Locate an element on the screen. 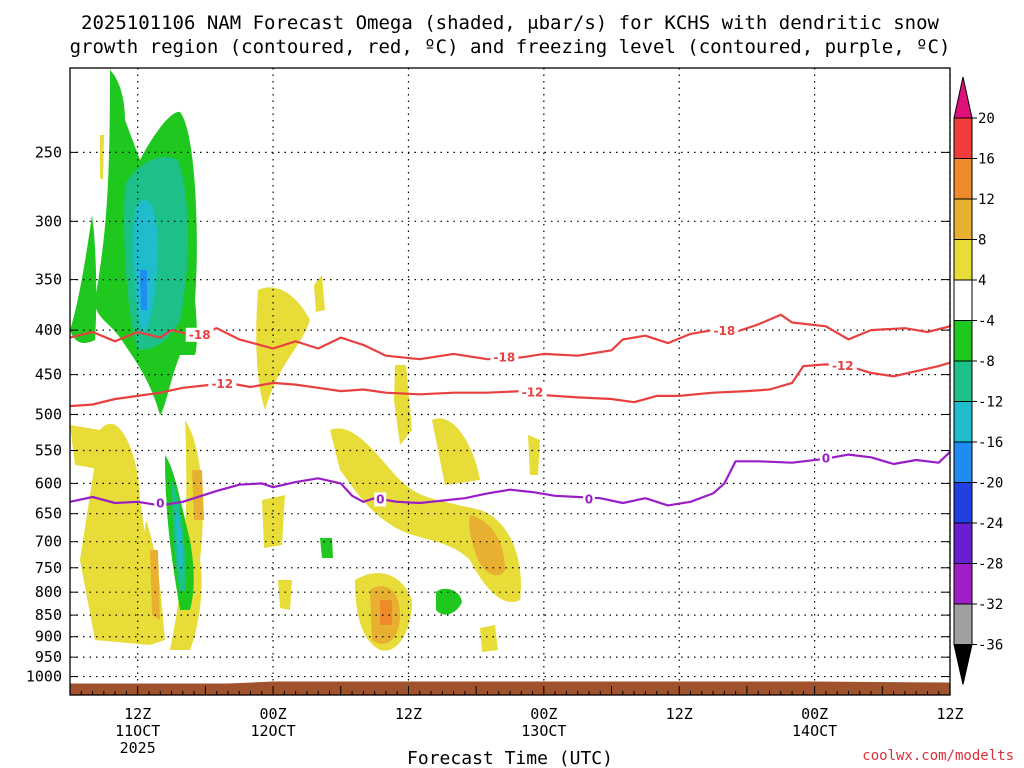 The height and width of the screenshot is (768, 1024). pressure-tick-label: 650 is located at coordinates (48, 514).